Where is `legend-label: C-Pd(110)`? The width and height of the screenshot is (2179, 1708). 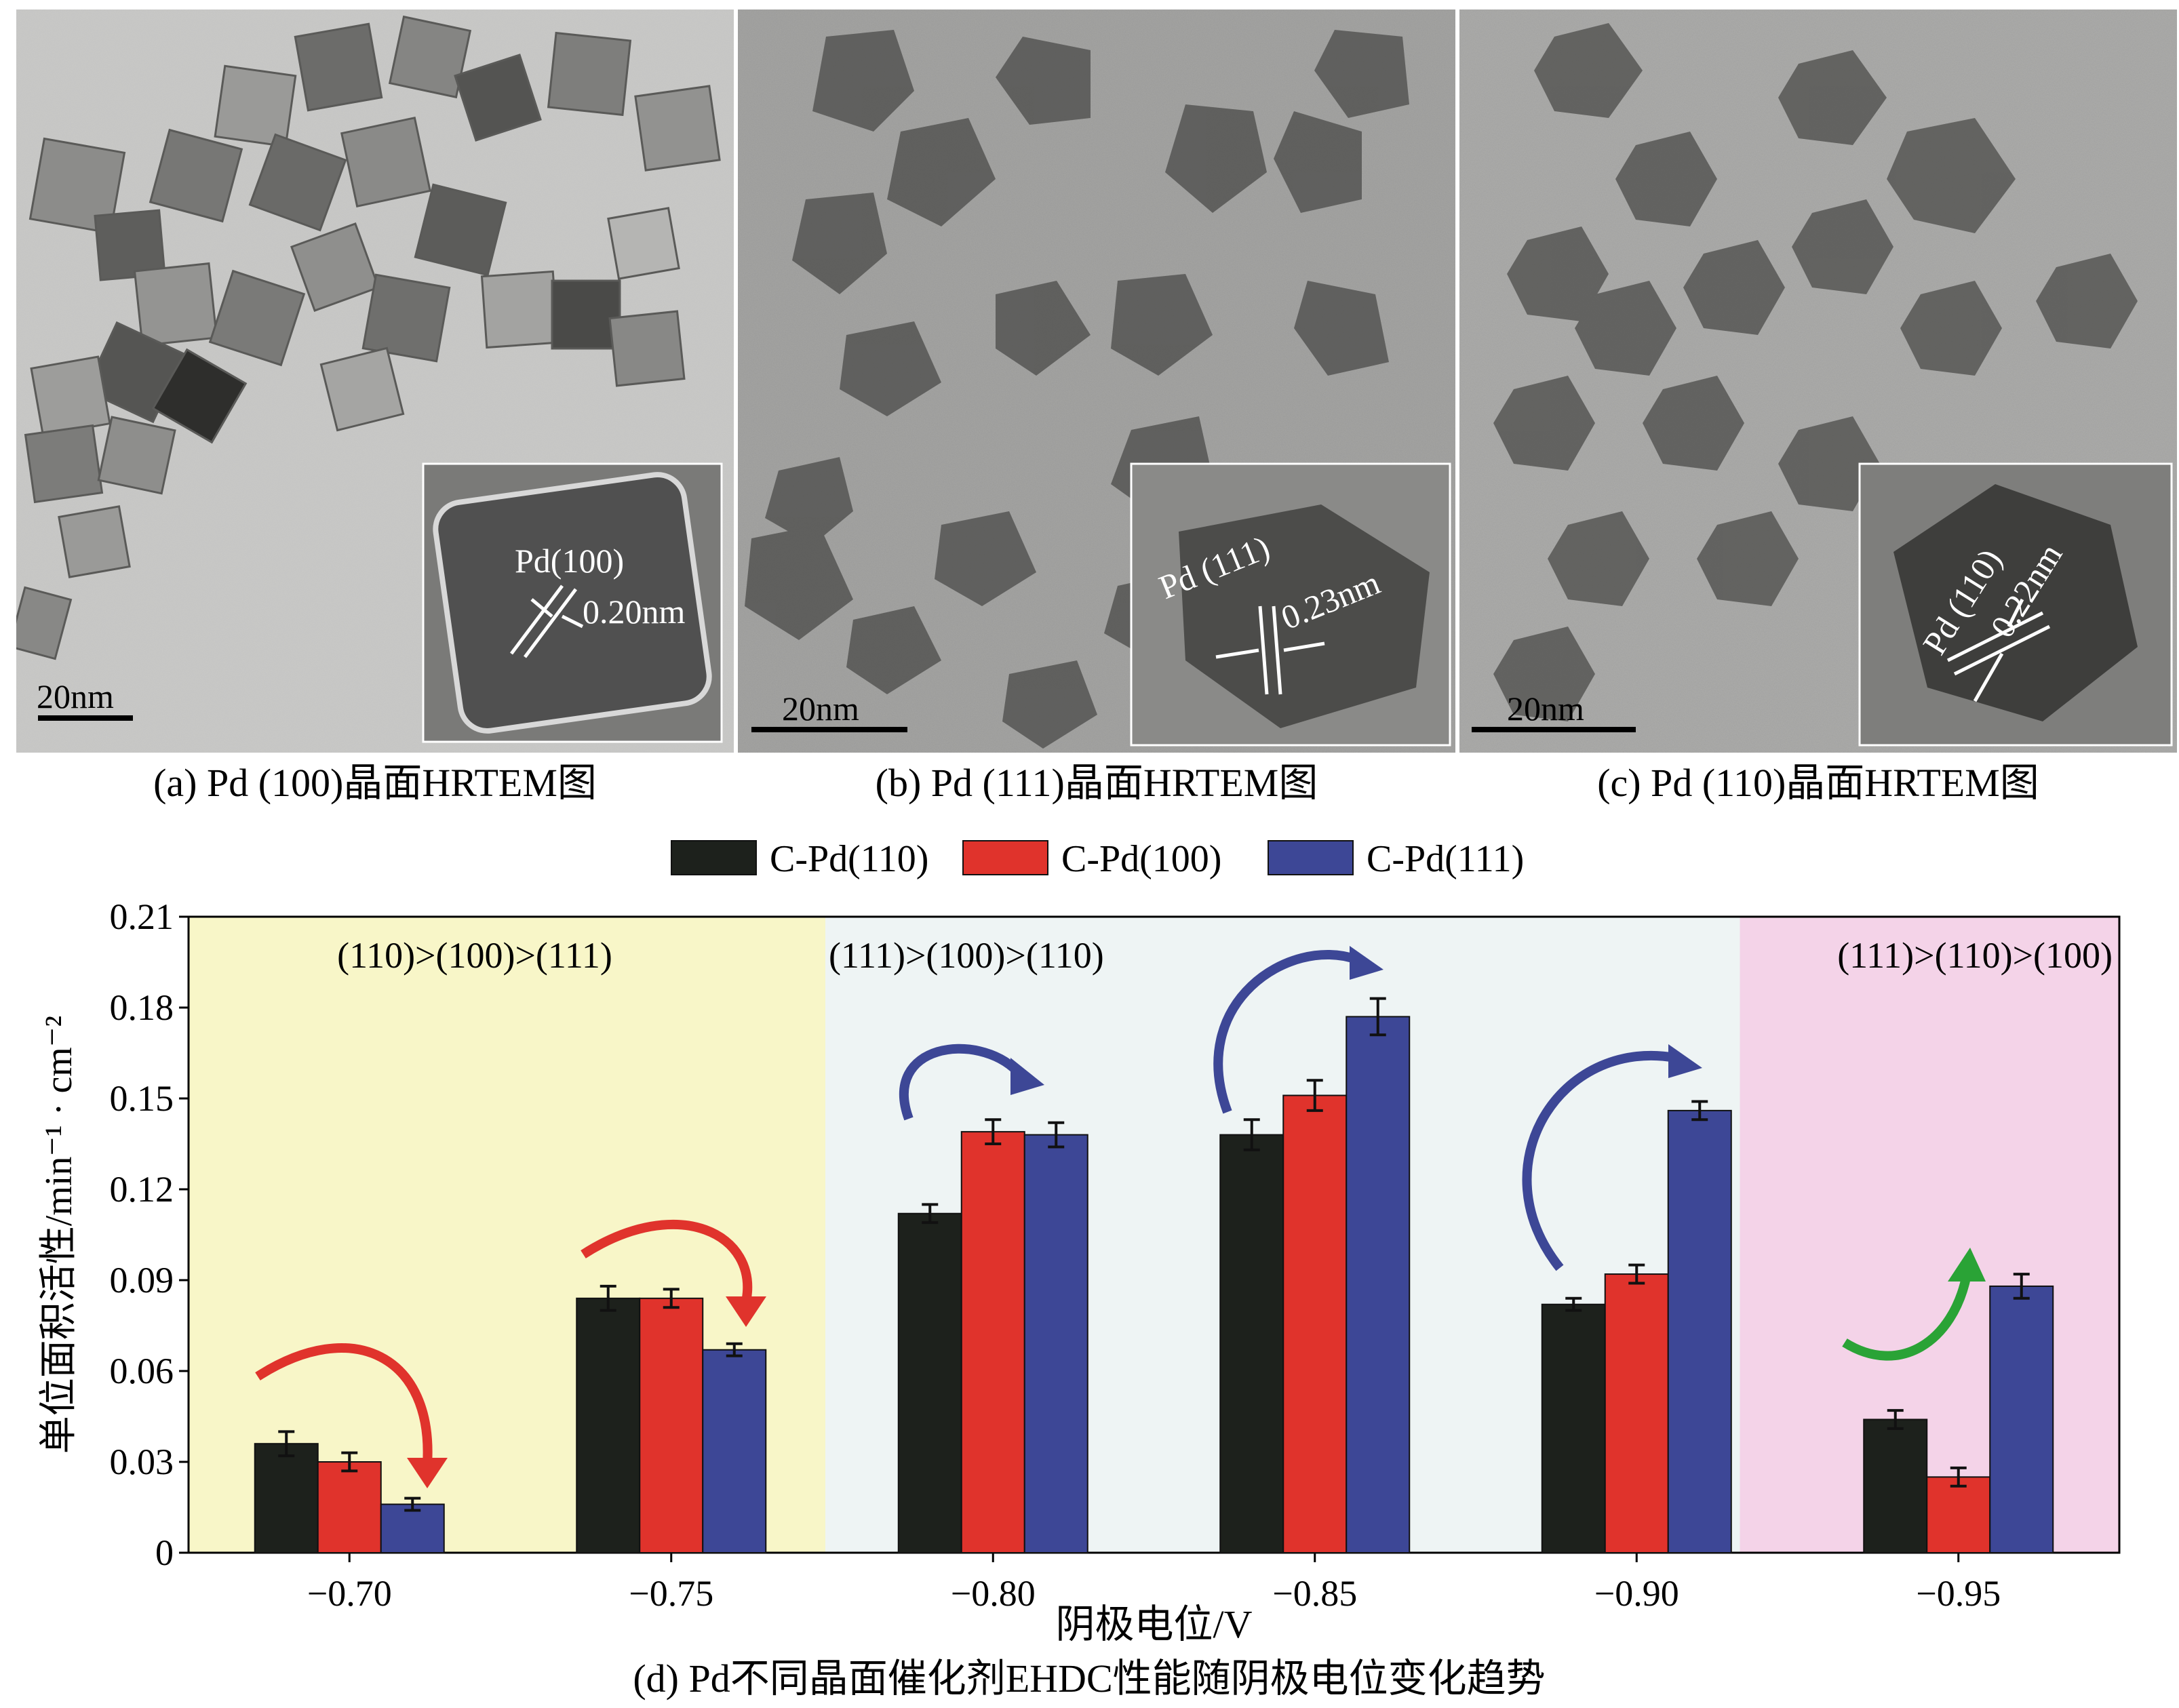 legend-label: C-Pd(110) is located at coordinates (849, 859).